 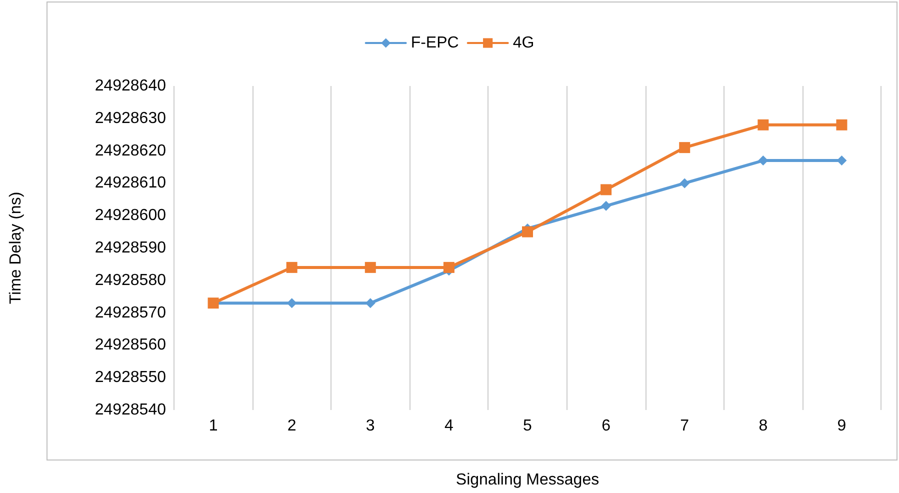 What do you see at coordinates (130, 183) in the screenshot?
I see `y-tick-label: 24928610` at bounding box center [130, 183].